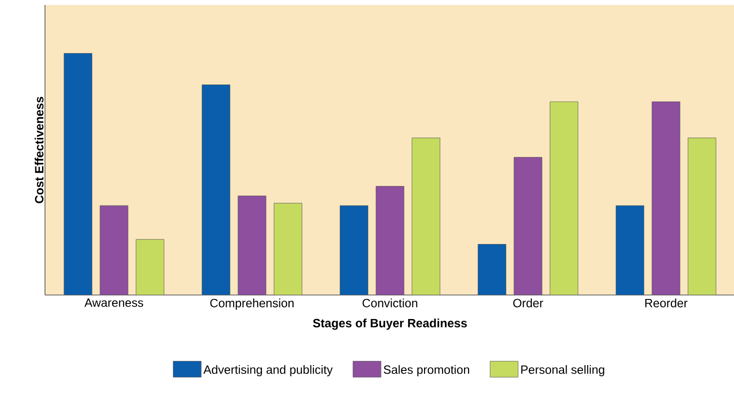 This screenshot has width=734, height=407. Describe the element at coordinates (528, 303) in the screenshot. I see `x-tick-label: Order` at that location.